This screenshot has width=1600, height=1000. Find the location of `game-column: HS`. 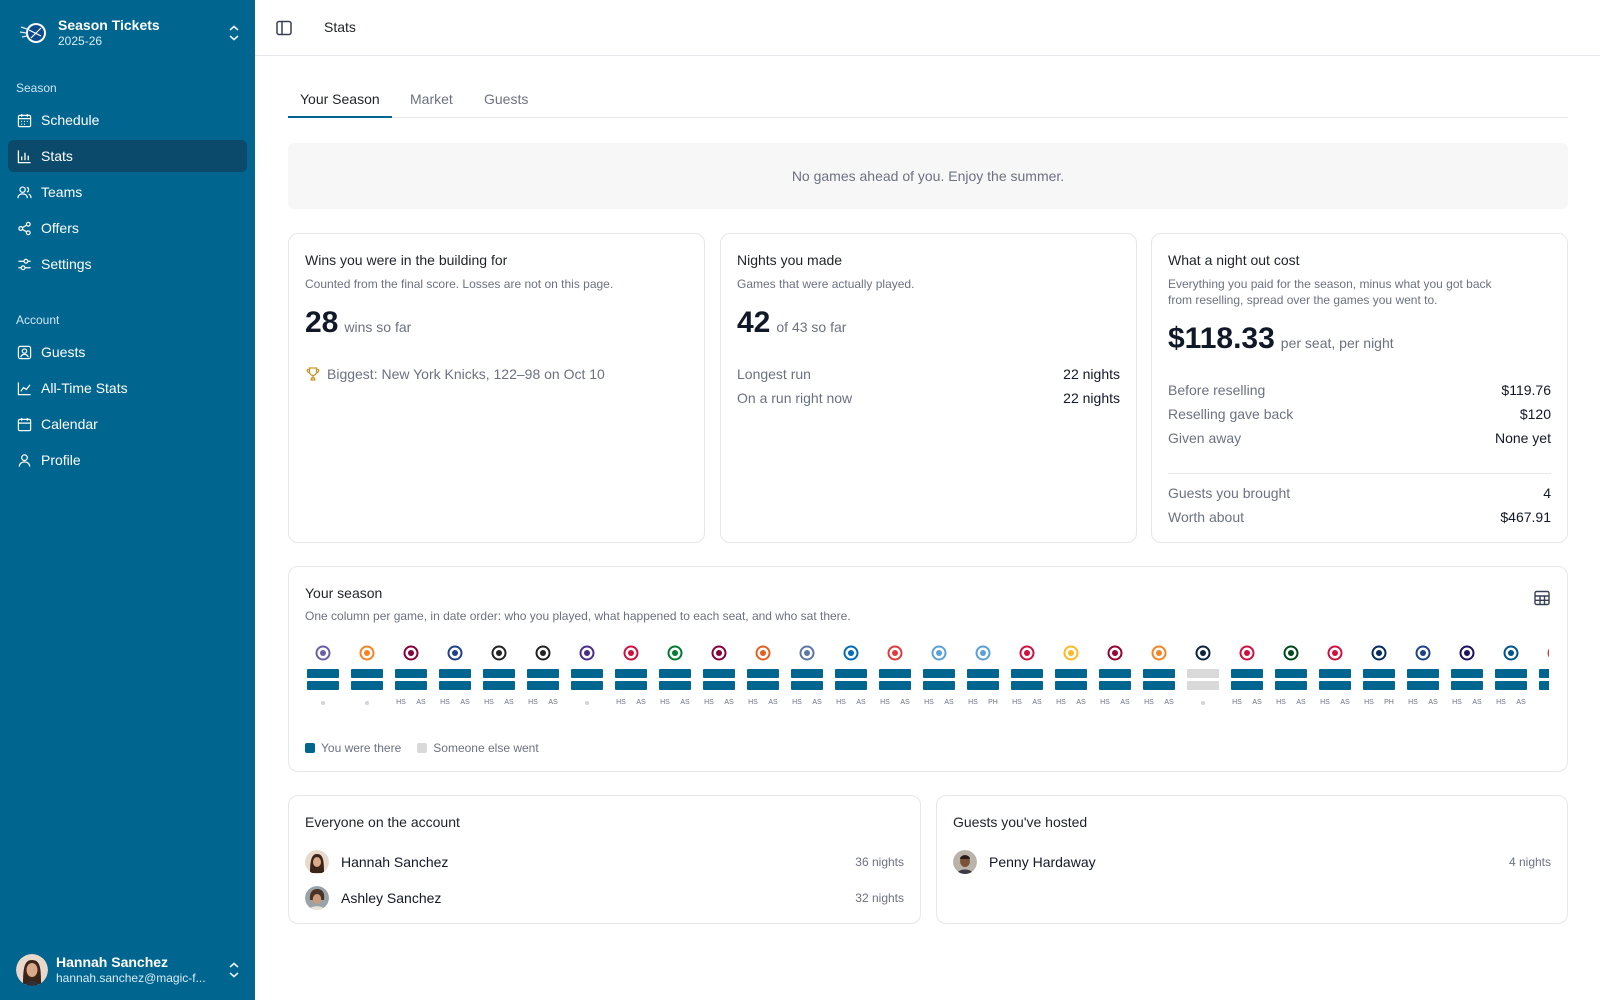

game-column: HS is located at coordinates (1543, 685).